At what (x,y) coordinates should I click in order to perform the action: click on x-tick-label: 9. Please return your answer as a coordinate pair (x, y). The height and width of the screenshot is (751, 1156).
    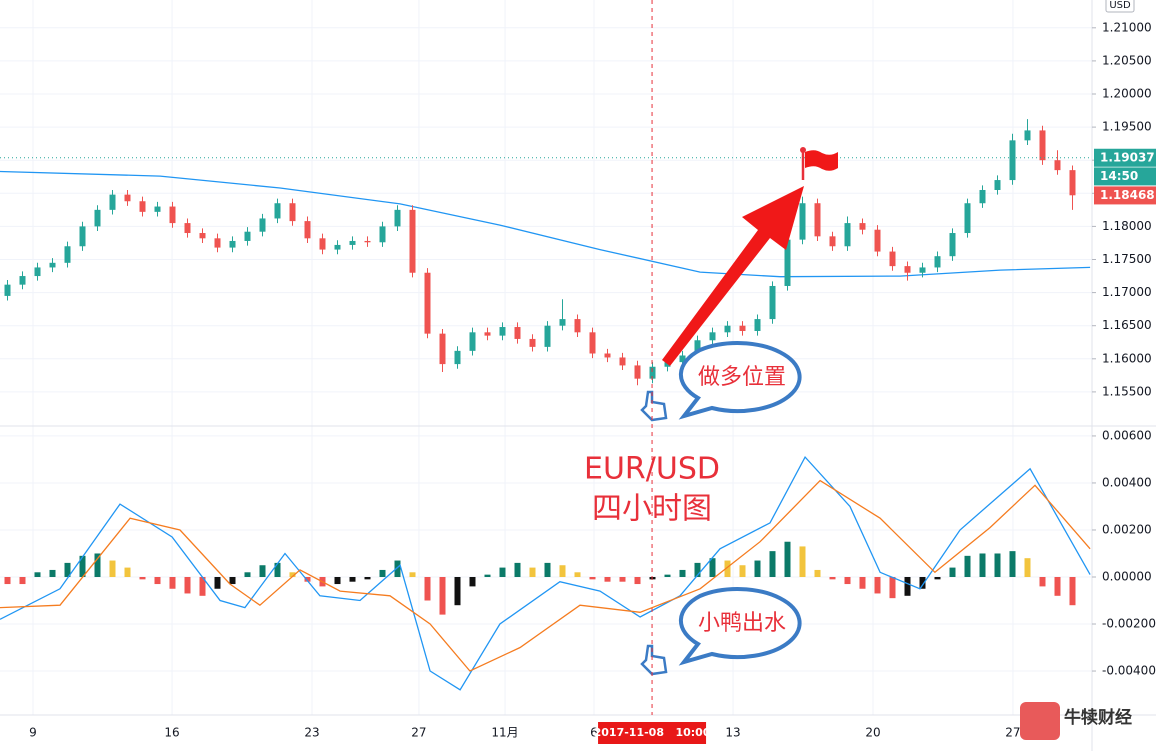
    Looking at the image, I should click on (33, 733).